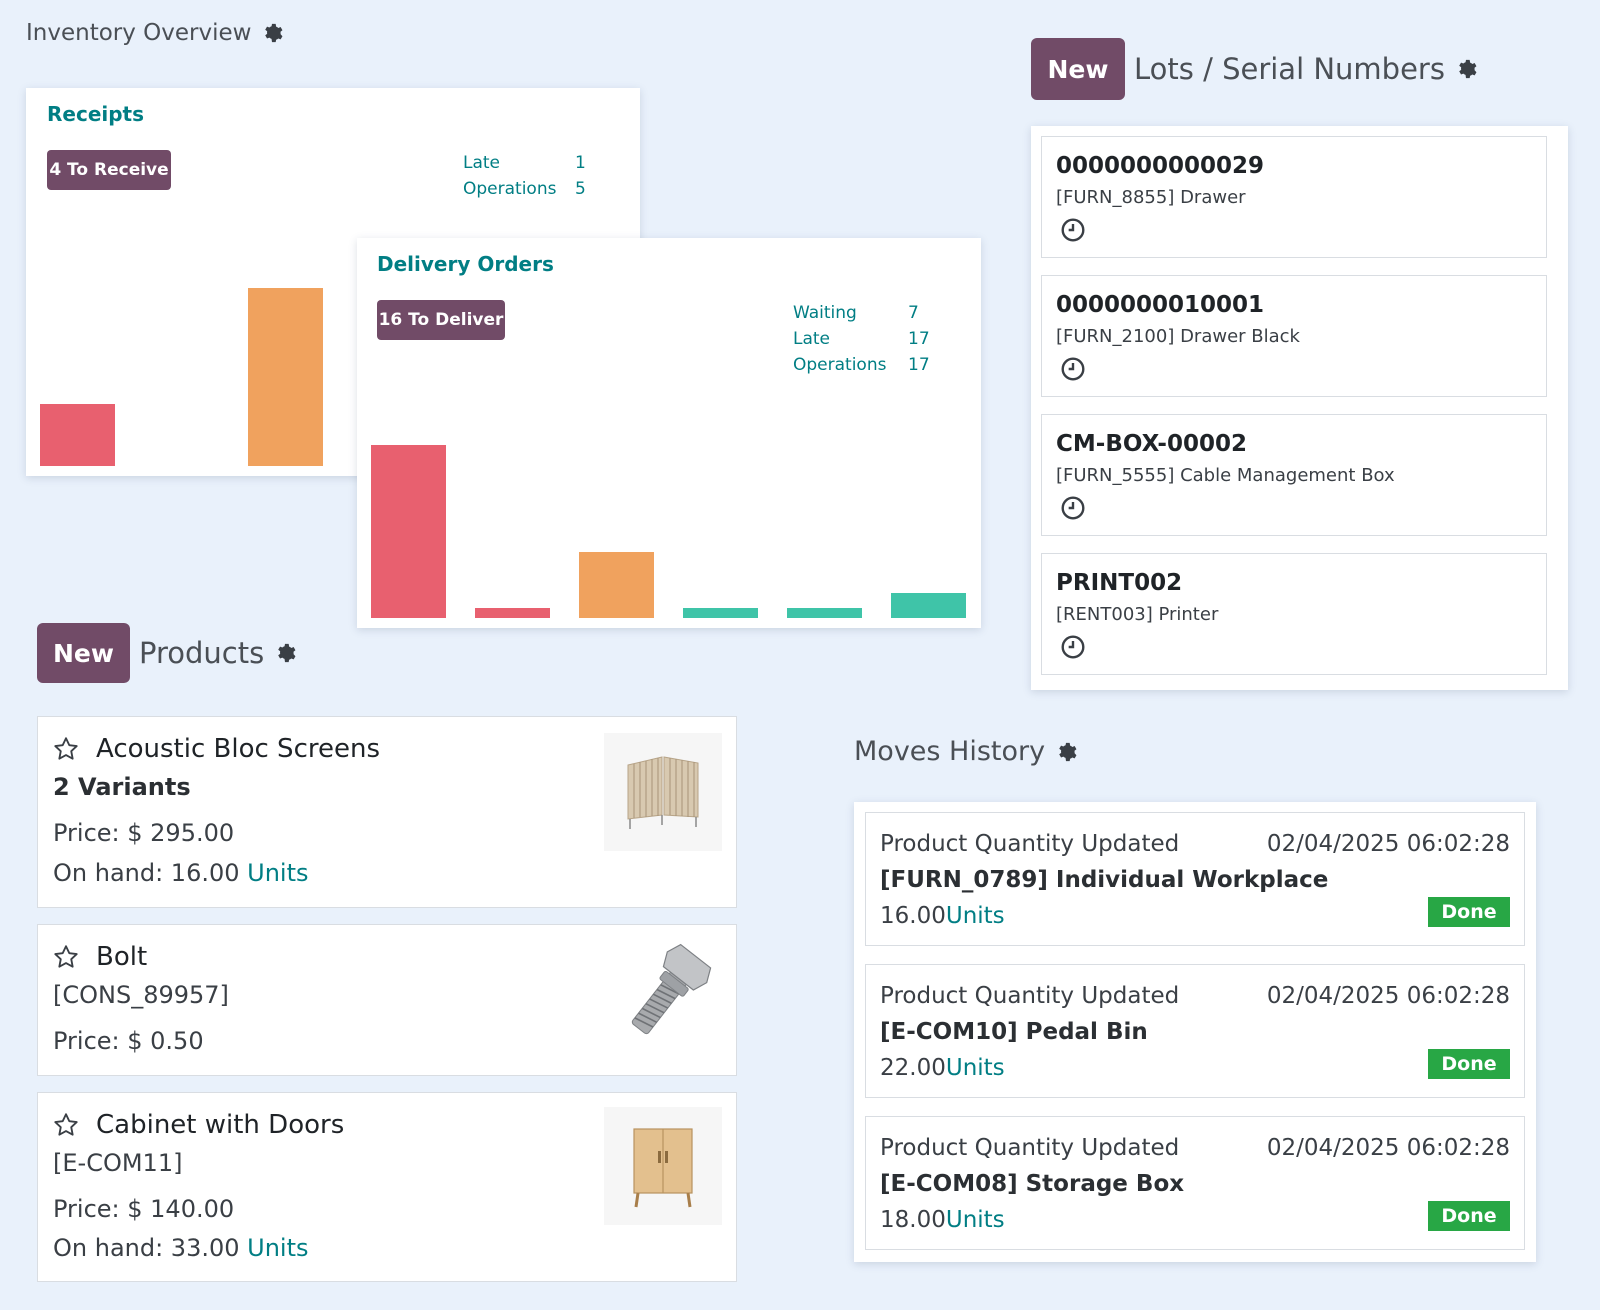  I want to click on lot-code: 0000000000029, so click(1160, 166).